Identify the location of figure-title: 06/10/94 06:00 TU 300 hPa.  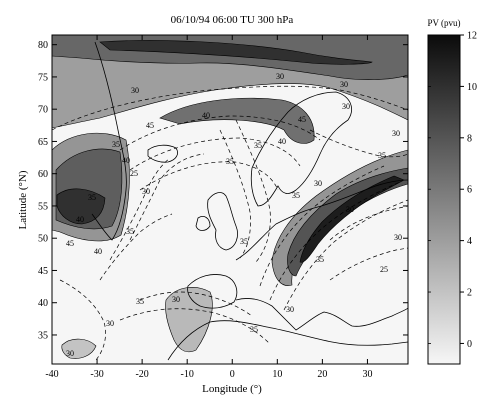
(232, 20).